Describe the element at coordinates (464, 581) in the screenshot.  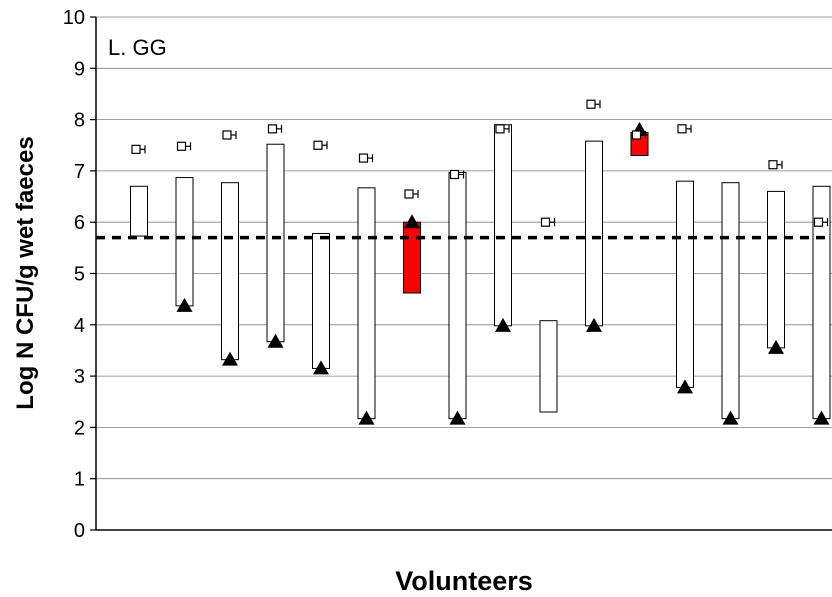
I see `x-axis-label: Volunteers` at that location.